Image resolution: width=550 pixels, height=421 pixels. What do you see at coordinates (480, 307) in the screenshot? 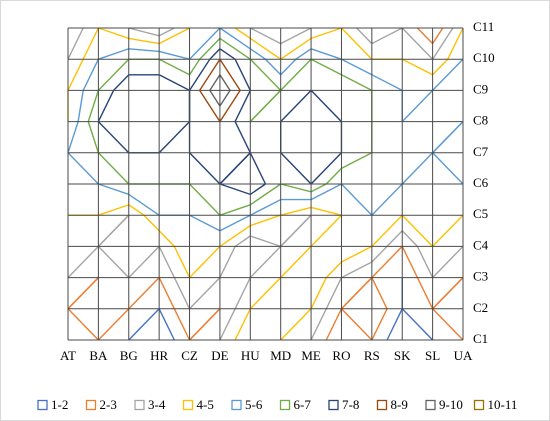
I see `series-label: C2` at bounding box center [480, 307].